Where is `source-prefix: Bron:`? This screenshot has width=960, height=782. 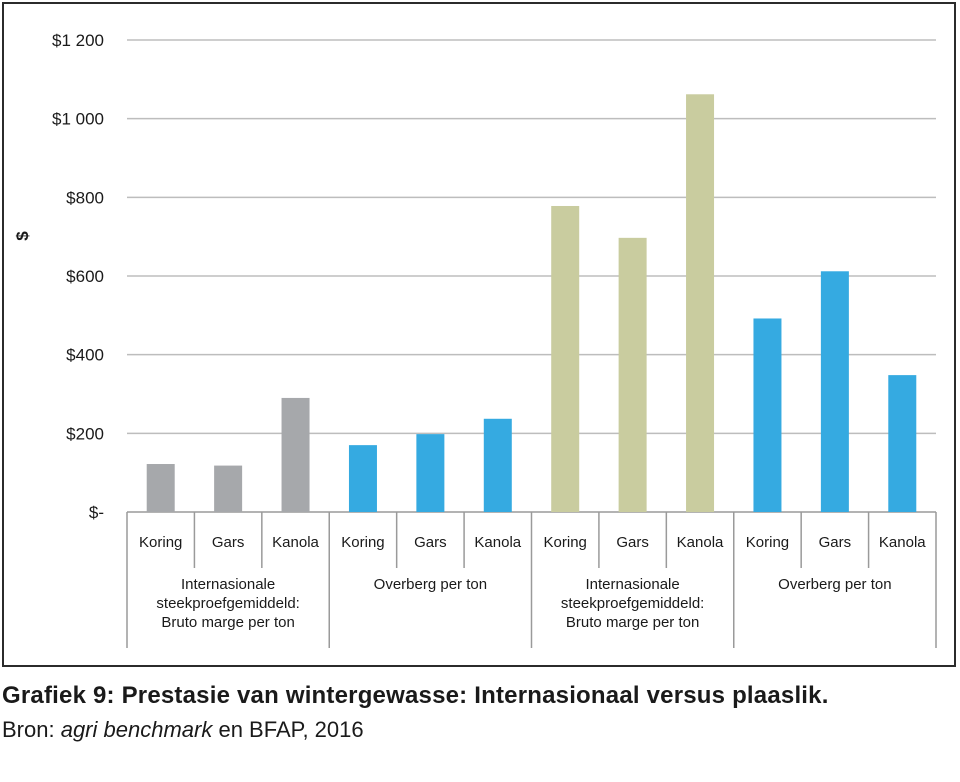
source-prefix: Bron: is located at coordinates (31, 729).